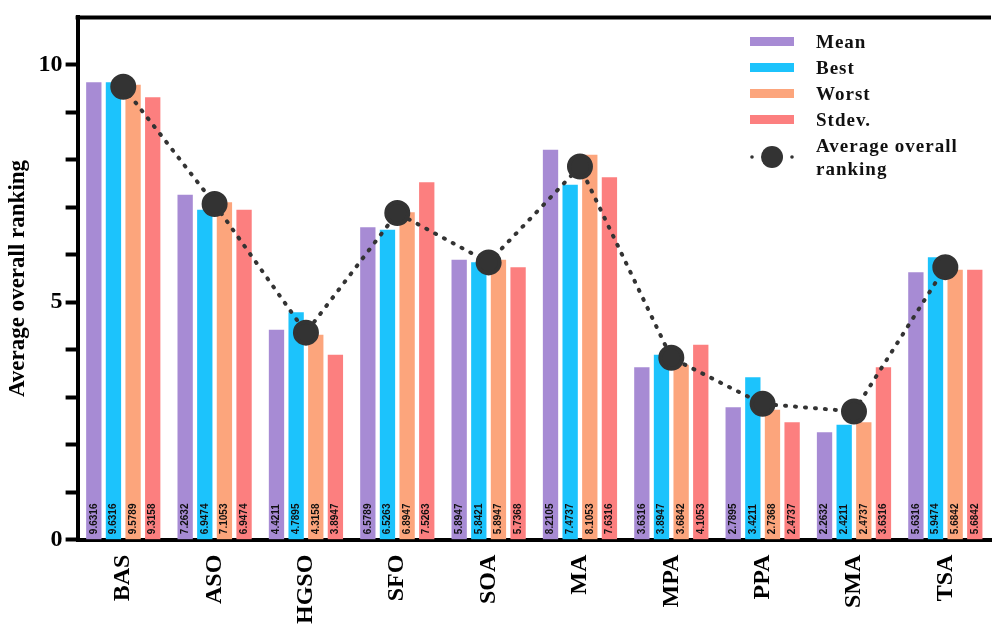 Image resolution: width=1006 pixels, height=627 pixels. What do you see at coordinates (50, 63) in the screenshot?
I see `y-tick-label: 10` at bounding box center [50, 63].